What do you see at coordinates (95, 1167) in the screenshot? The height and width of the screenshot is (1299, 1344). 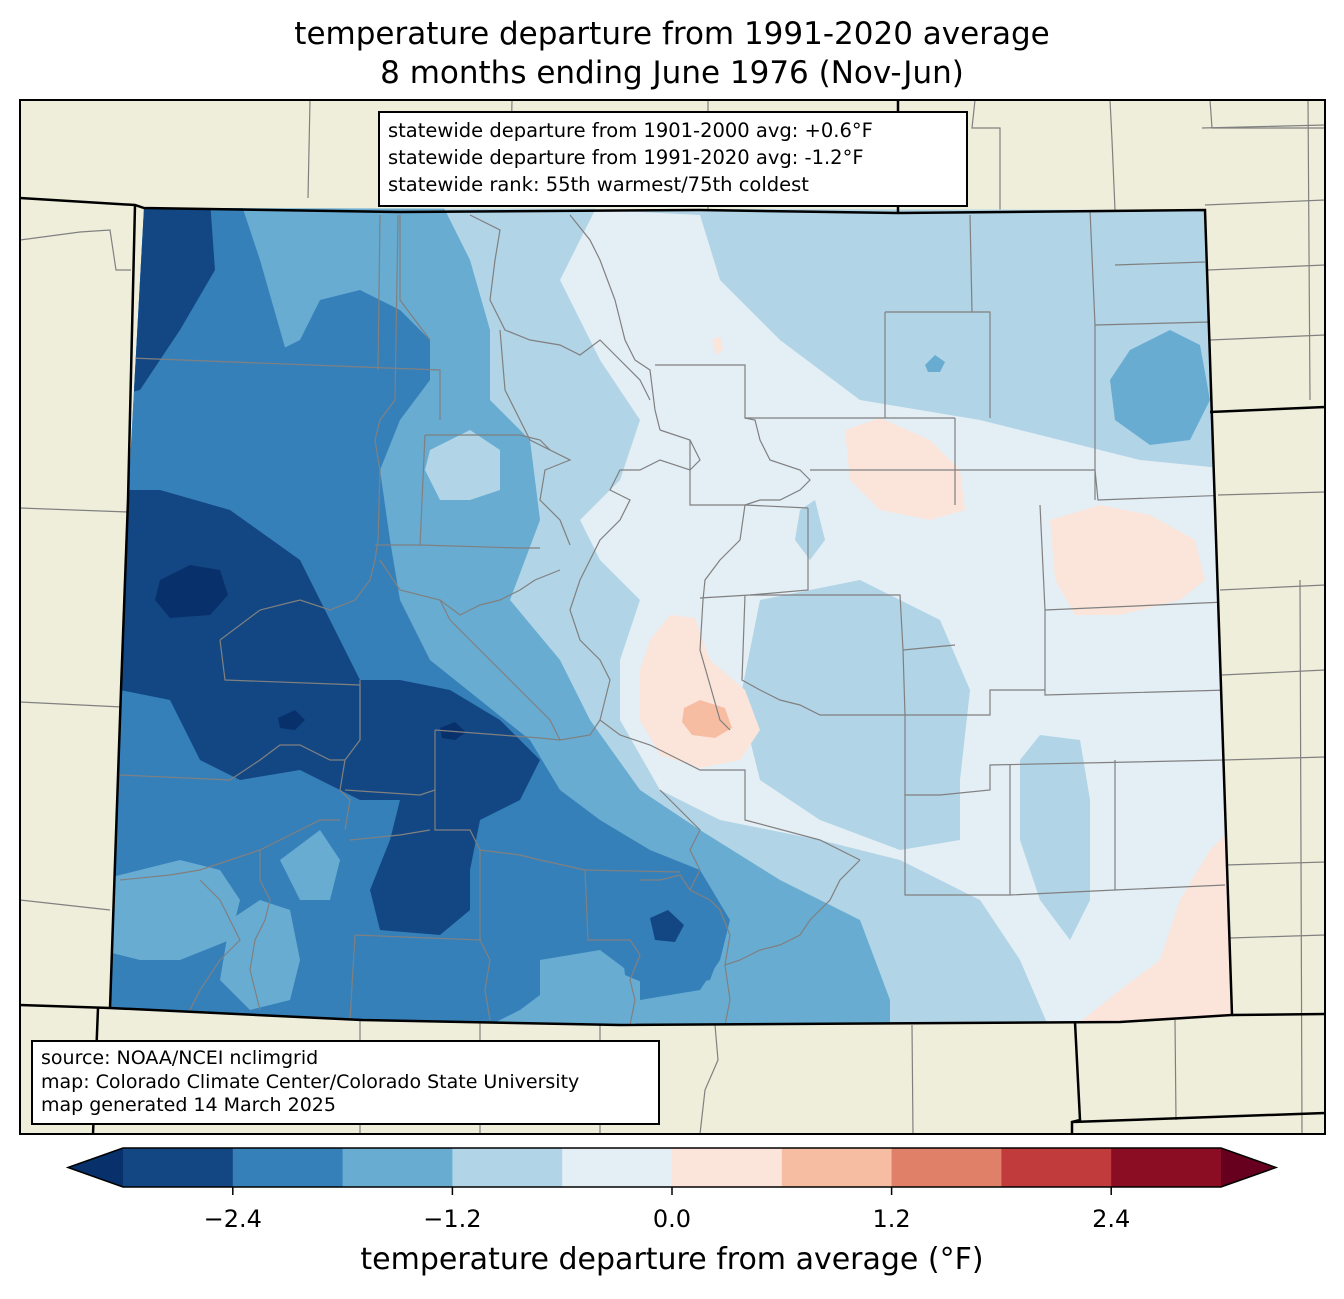 I see `colorbar-extend-low` at bounding box center [95, 1167].